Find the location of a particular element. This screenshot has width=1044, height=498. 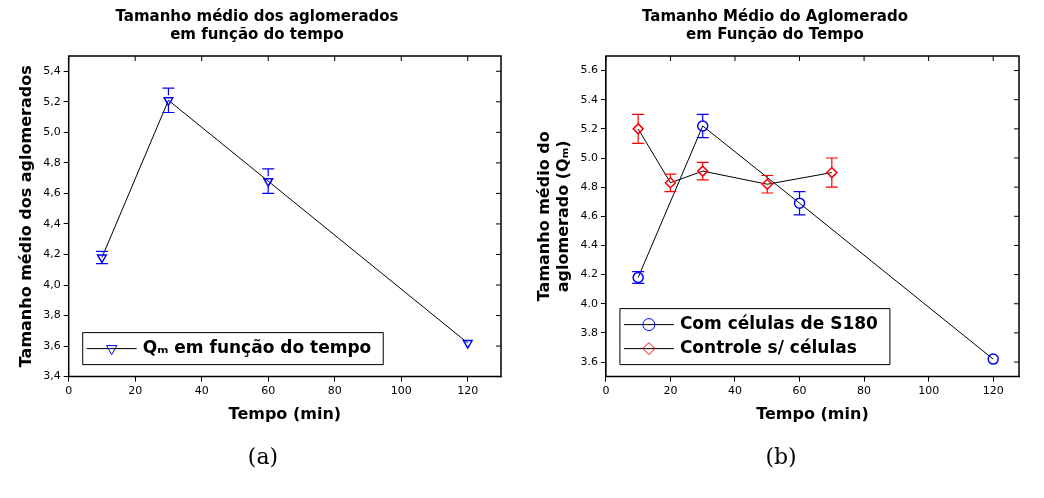

y-tick-label: 4.8 is located at coordinates (589, 187).